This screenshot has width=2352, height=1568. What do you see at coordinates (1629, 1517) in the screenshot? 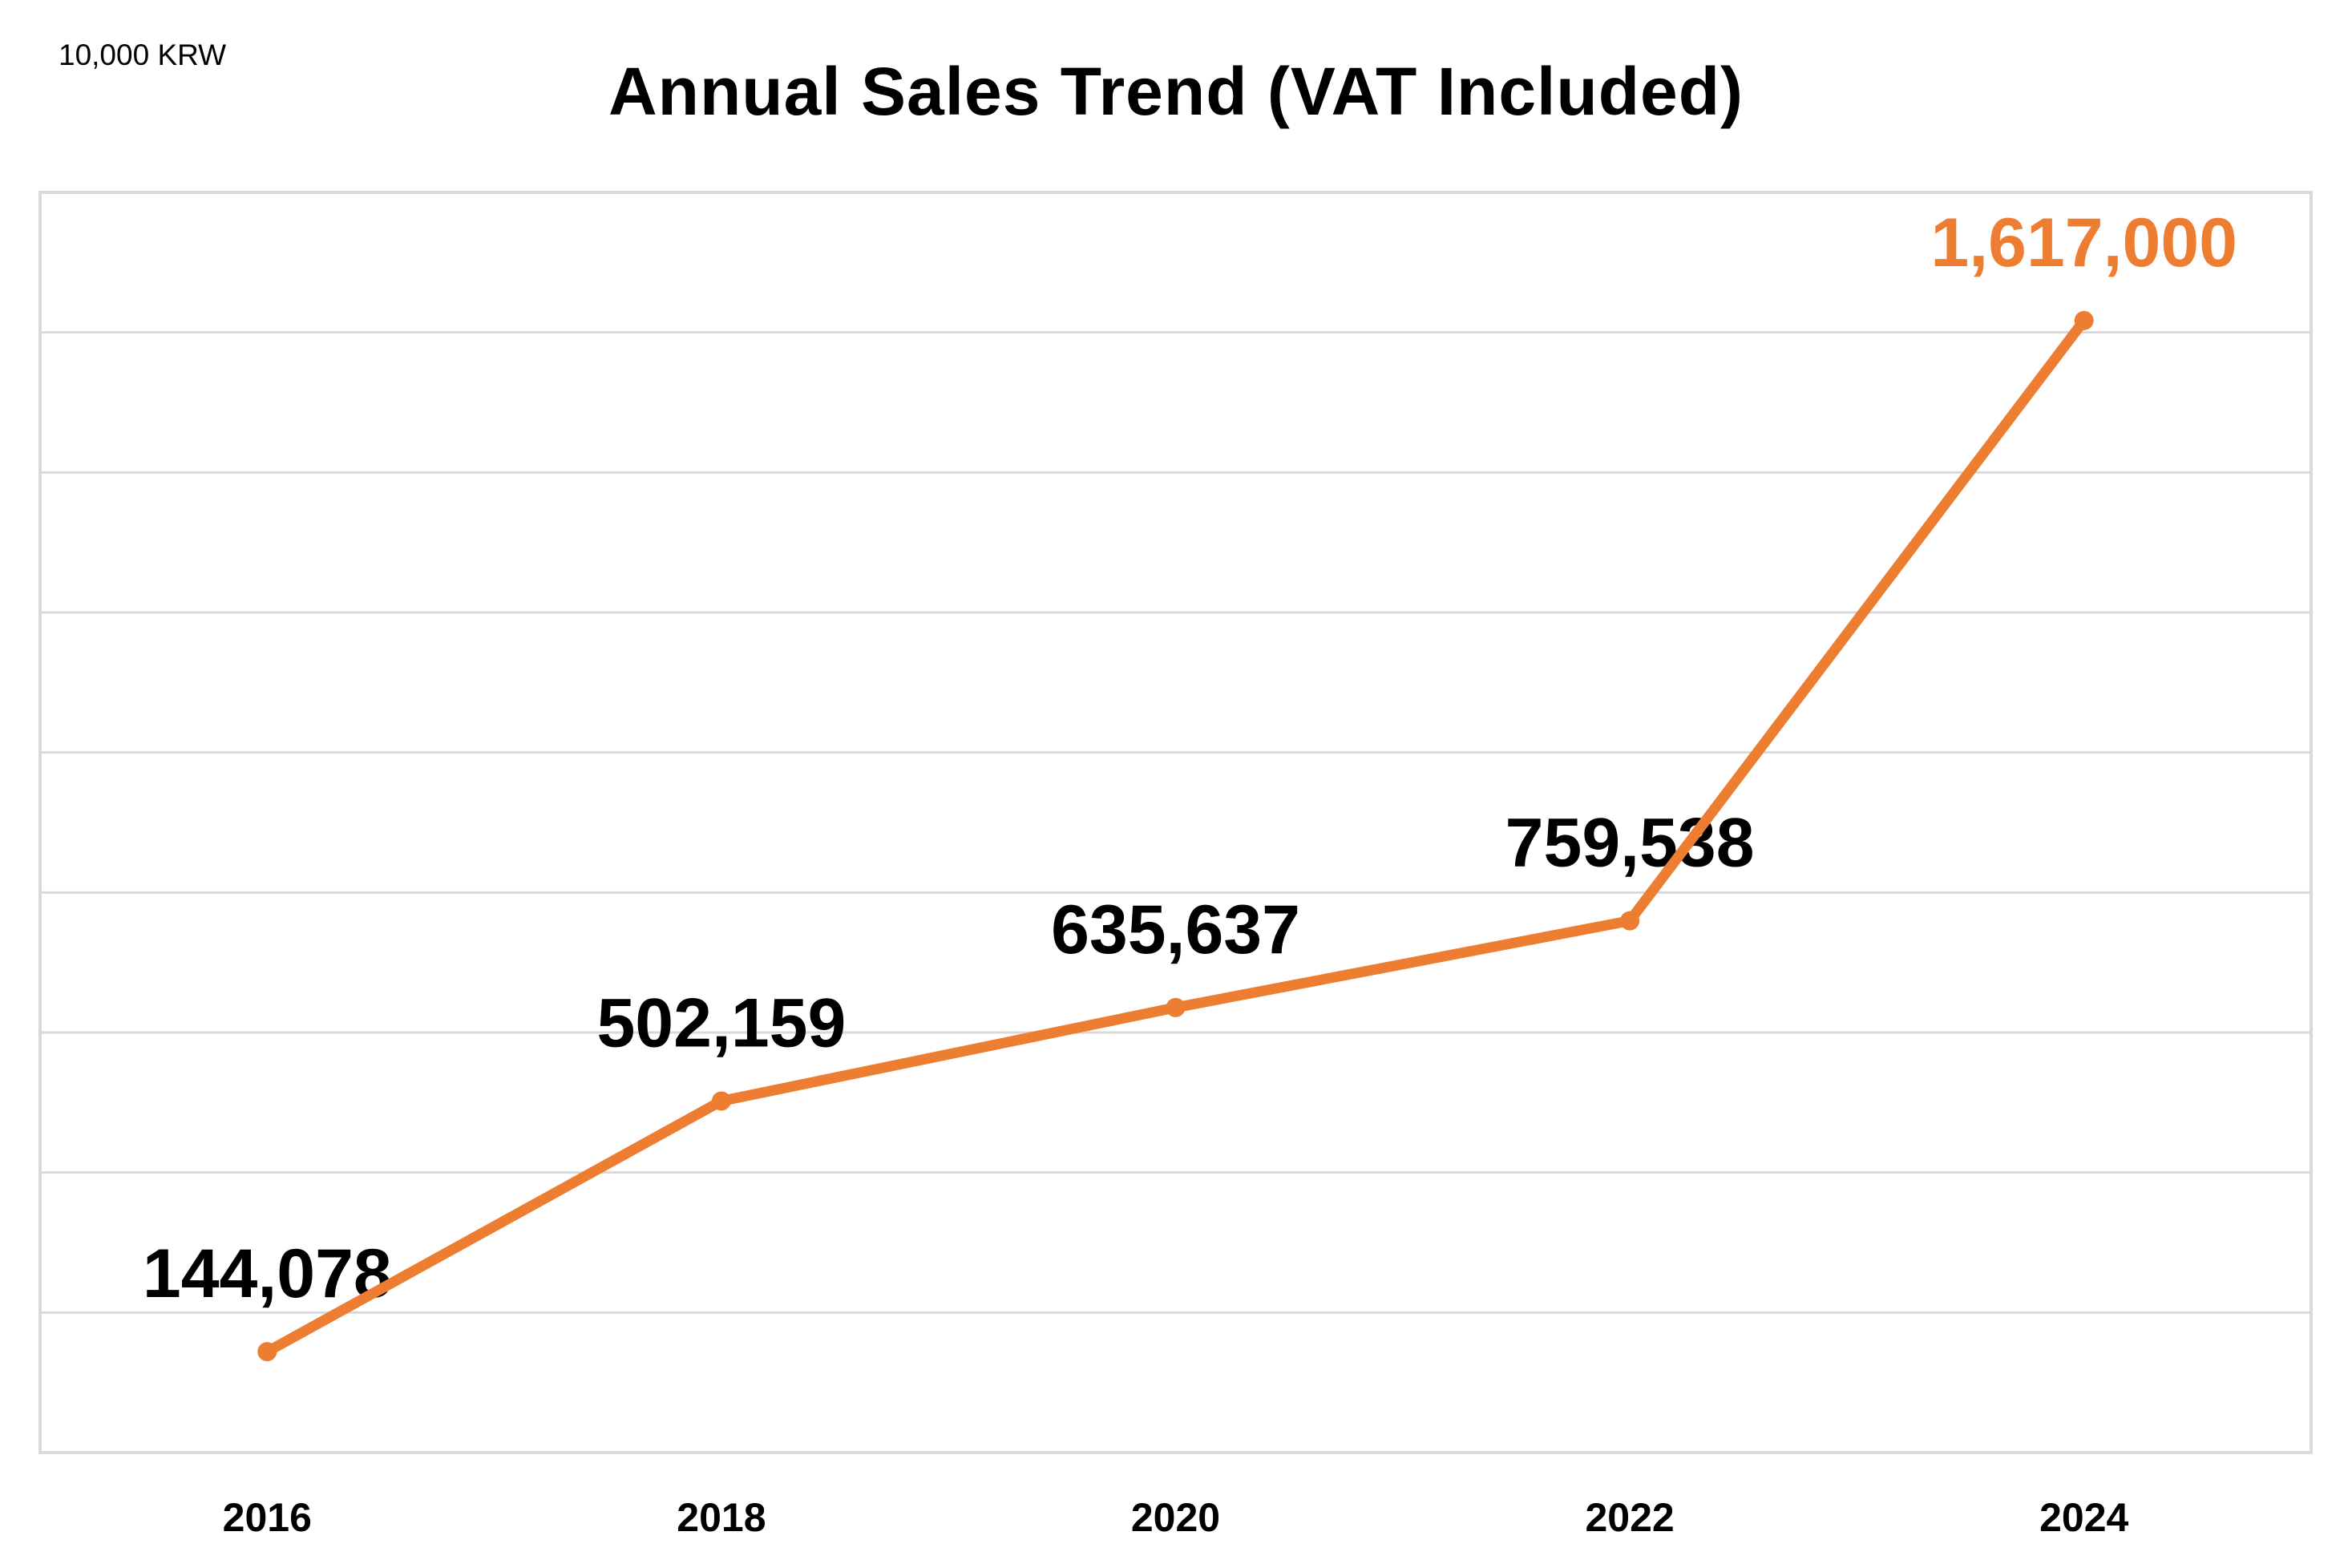
I see `x-tick-label-2022: 2022` at bounding box center [1629, 1517].